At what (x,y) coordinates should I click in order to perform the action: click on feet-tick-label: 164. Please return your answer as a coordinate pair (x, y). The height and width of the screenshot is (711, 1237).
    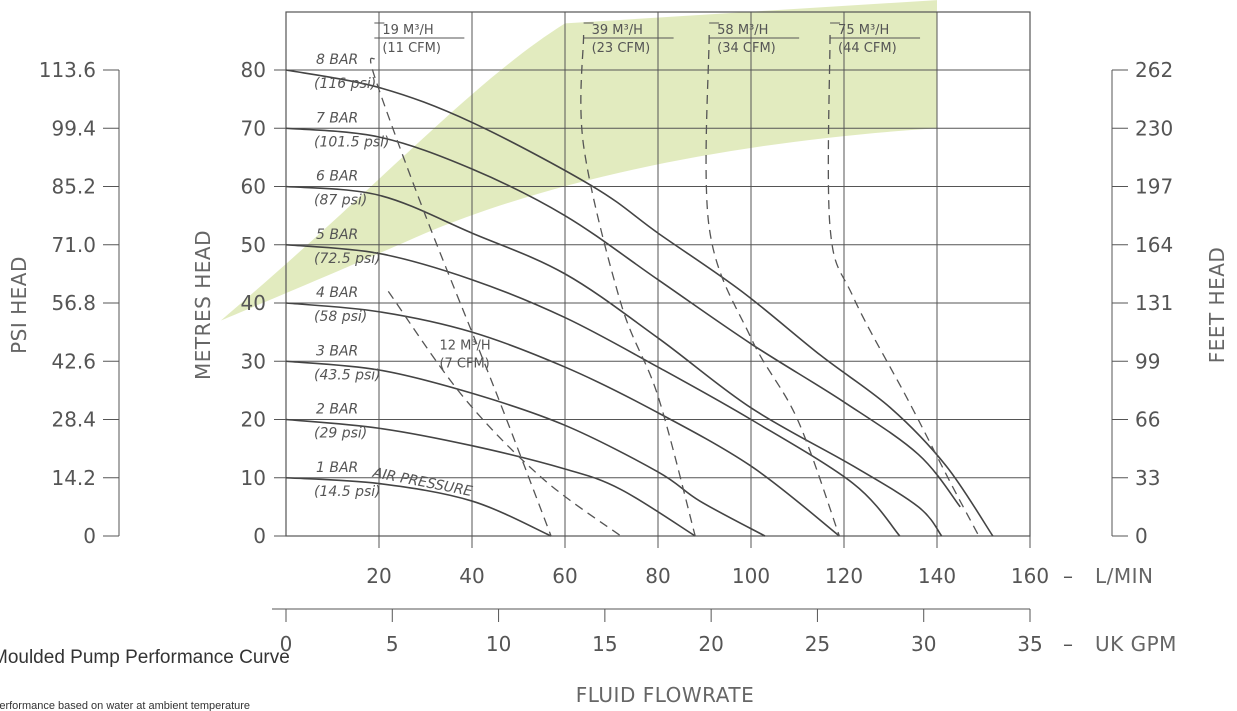
    Looking at the image, I should click on (1154, 245).